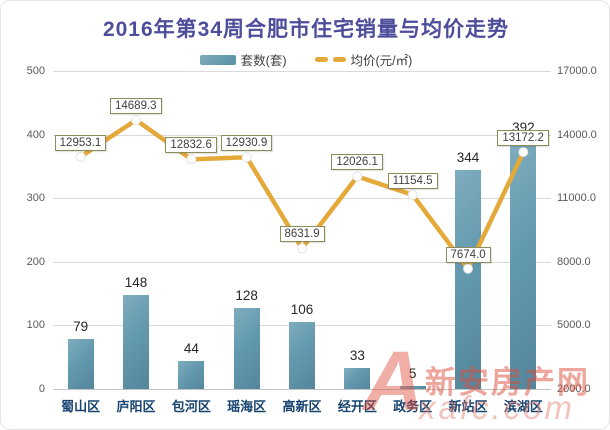 This screenshot has width=610, height=430. Describe the element at coordinates (468, 254) in the screenshot. I see `price-callout: 7674.0` at that location.